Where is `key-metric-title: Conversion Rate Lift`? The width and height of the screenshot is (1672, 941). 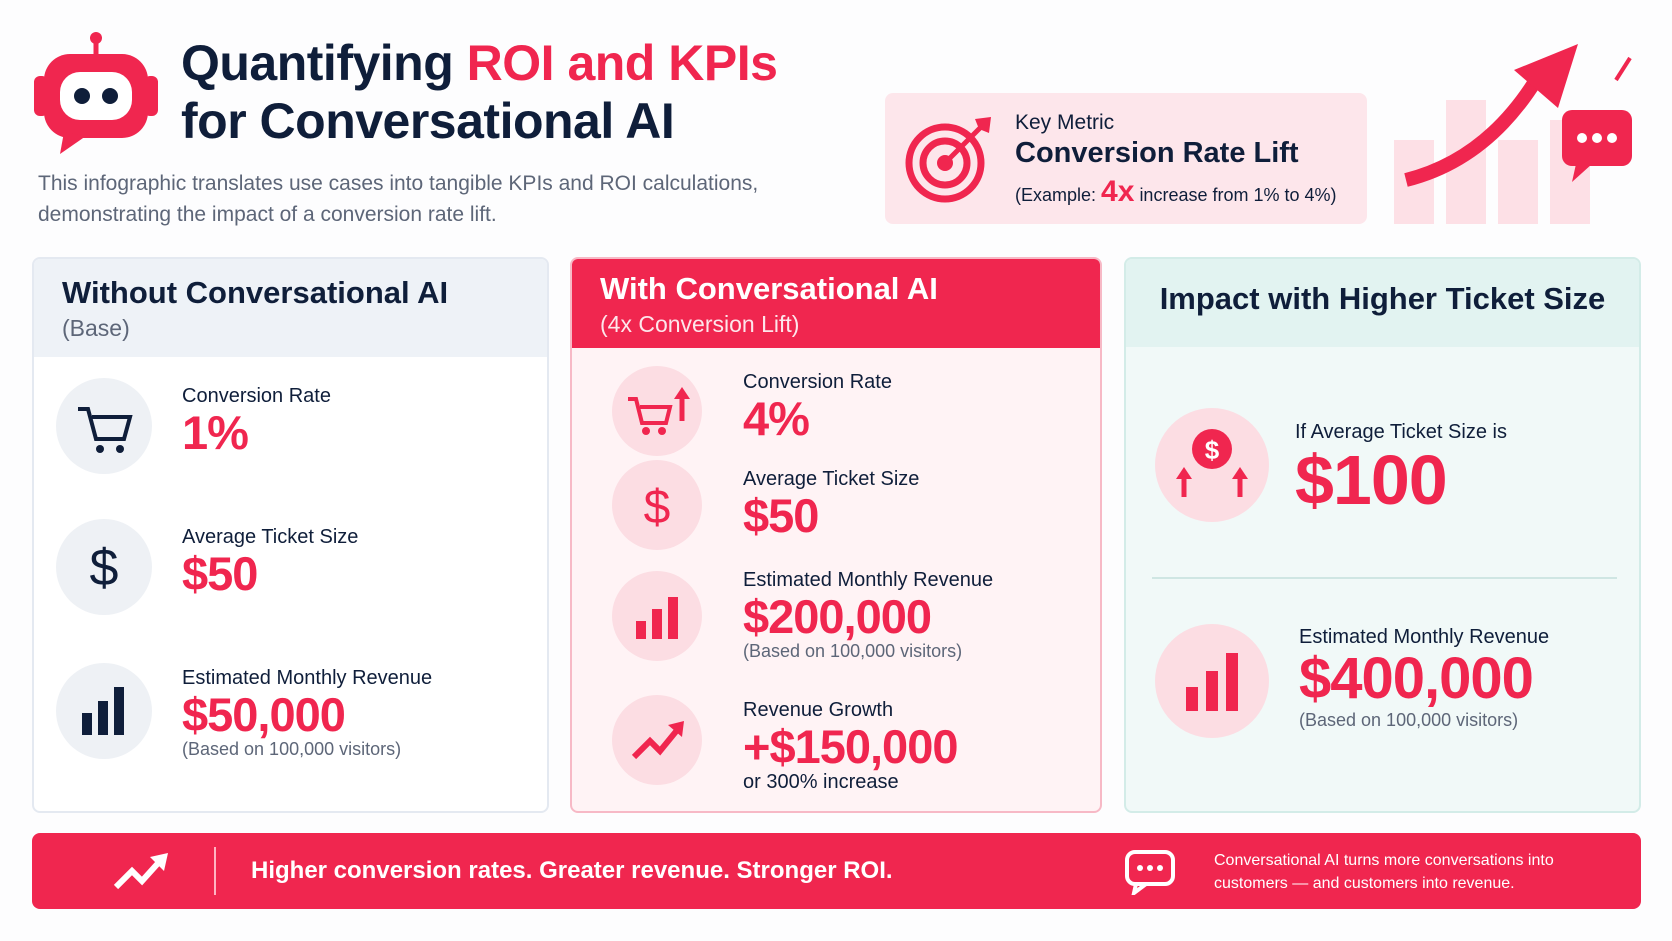
key-metric-title: Conversion Rate Lift is located at coordinates (1157, 153).